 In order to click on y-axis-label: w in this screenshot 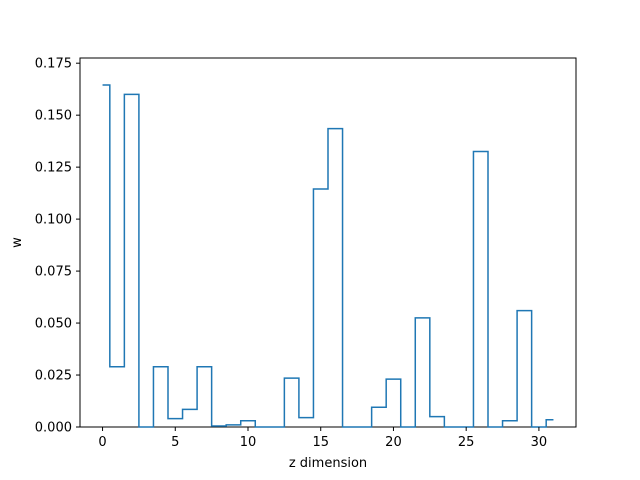, I will do `click(17, 242)`.